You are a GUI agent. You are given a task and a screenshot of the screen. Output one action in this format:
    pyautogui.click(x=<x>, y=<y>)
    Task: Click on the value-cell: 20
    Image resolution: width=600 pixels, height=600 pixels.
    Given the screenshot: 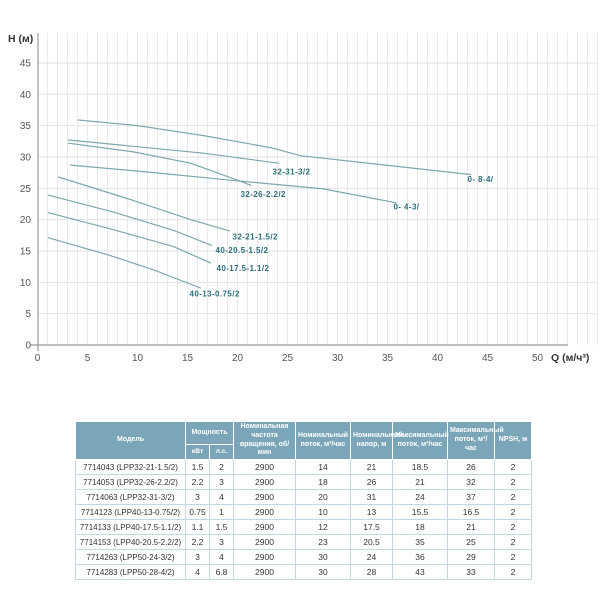 What is the action you would take?
    pyautogui.click(x=323, y=497)
    